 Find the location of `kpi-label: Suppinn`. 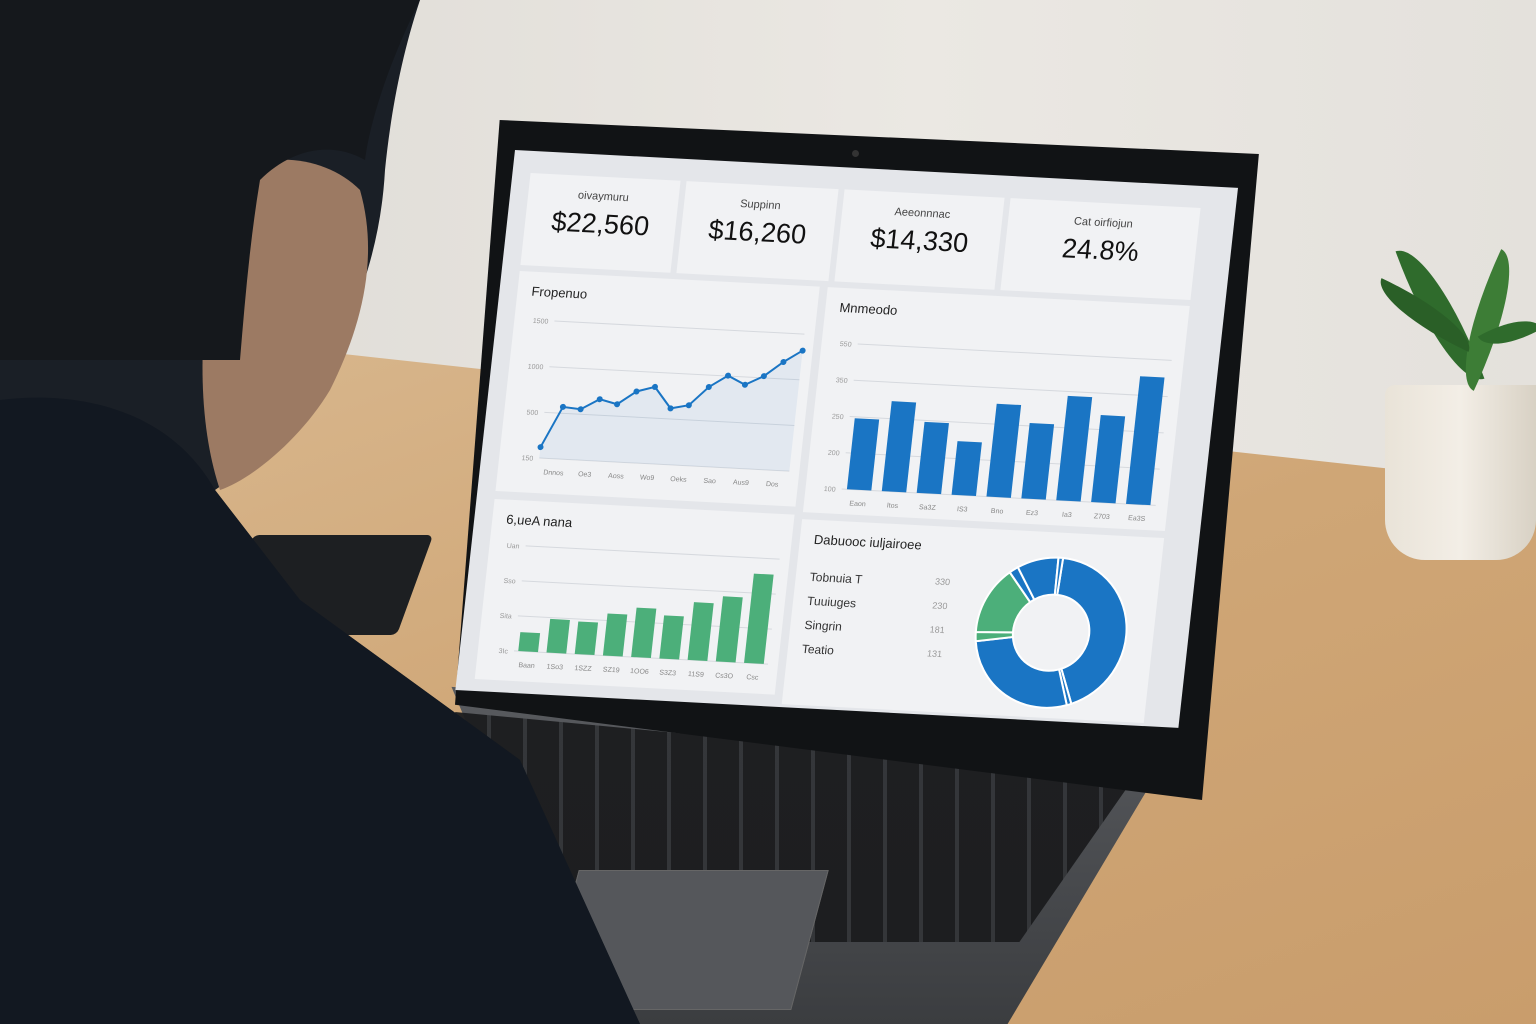

kpi-label: Suppinn is located at coordinates (760, 205).